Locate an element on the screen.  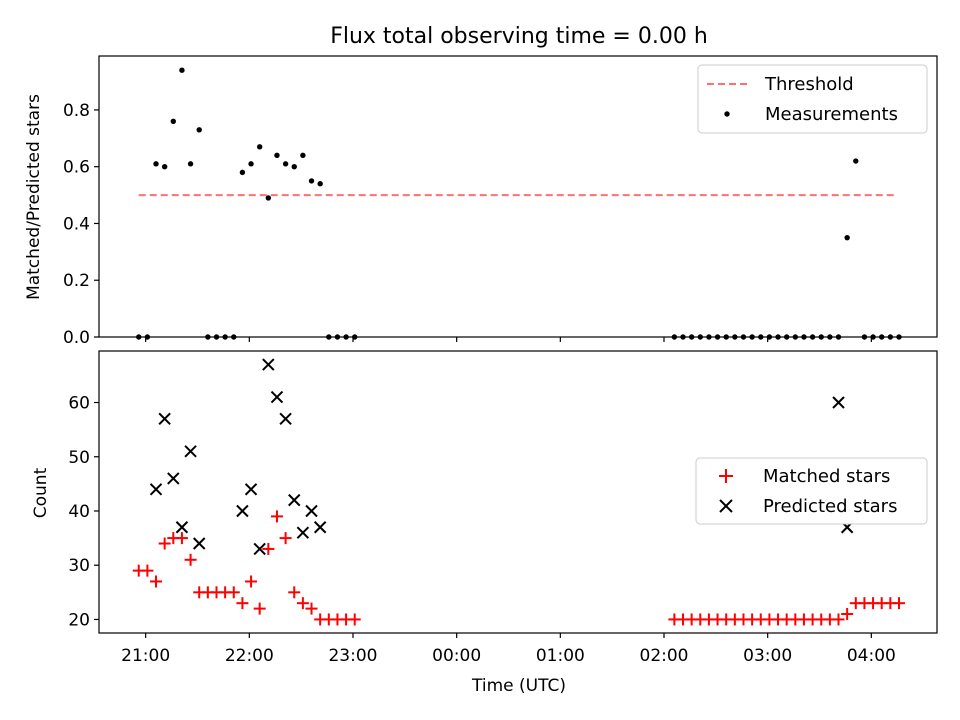
matched-legend-label: Matched stars is located at coordinates (826, 476).